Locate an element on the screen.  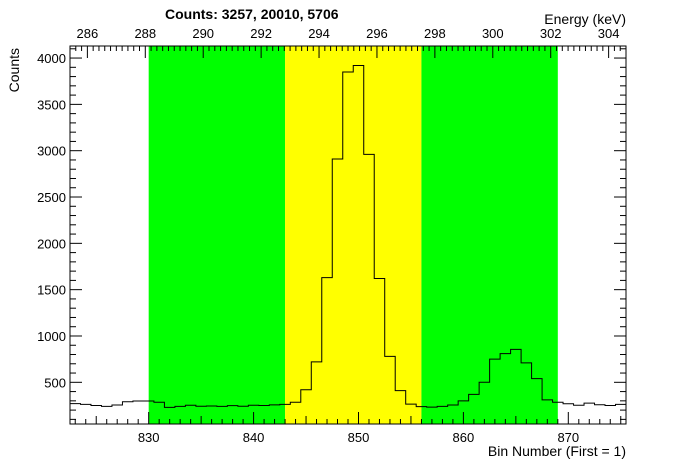
chart-title: Counts: 3257, 20010, 5706 is located at coordinates (252, 14).